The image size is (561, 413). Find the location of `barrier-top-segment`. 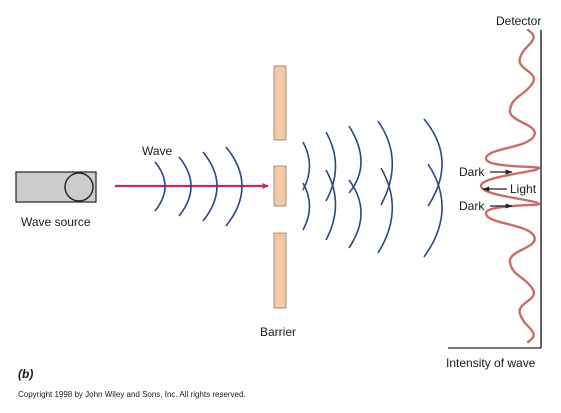

barrier-top-segment is located at coordinates (280, 103).